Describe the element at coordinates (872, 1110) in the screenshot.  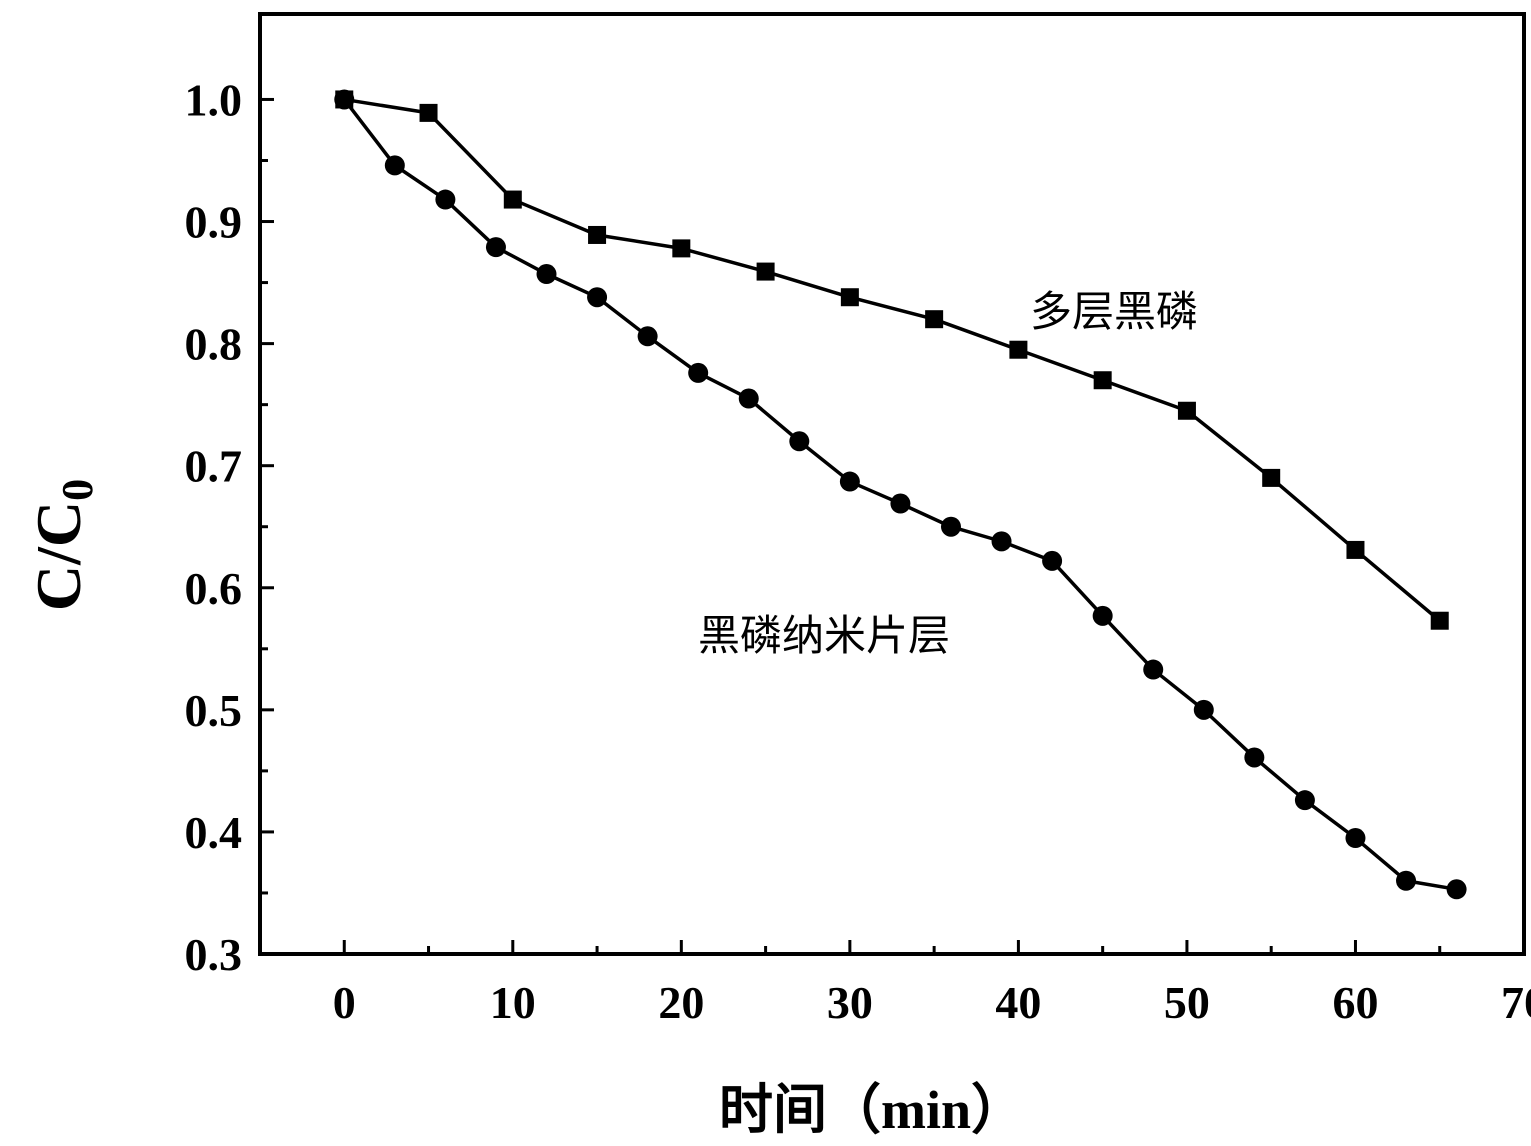
I see `x-axis-title: 时间（min）` at that location.